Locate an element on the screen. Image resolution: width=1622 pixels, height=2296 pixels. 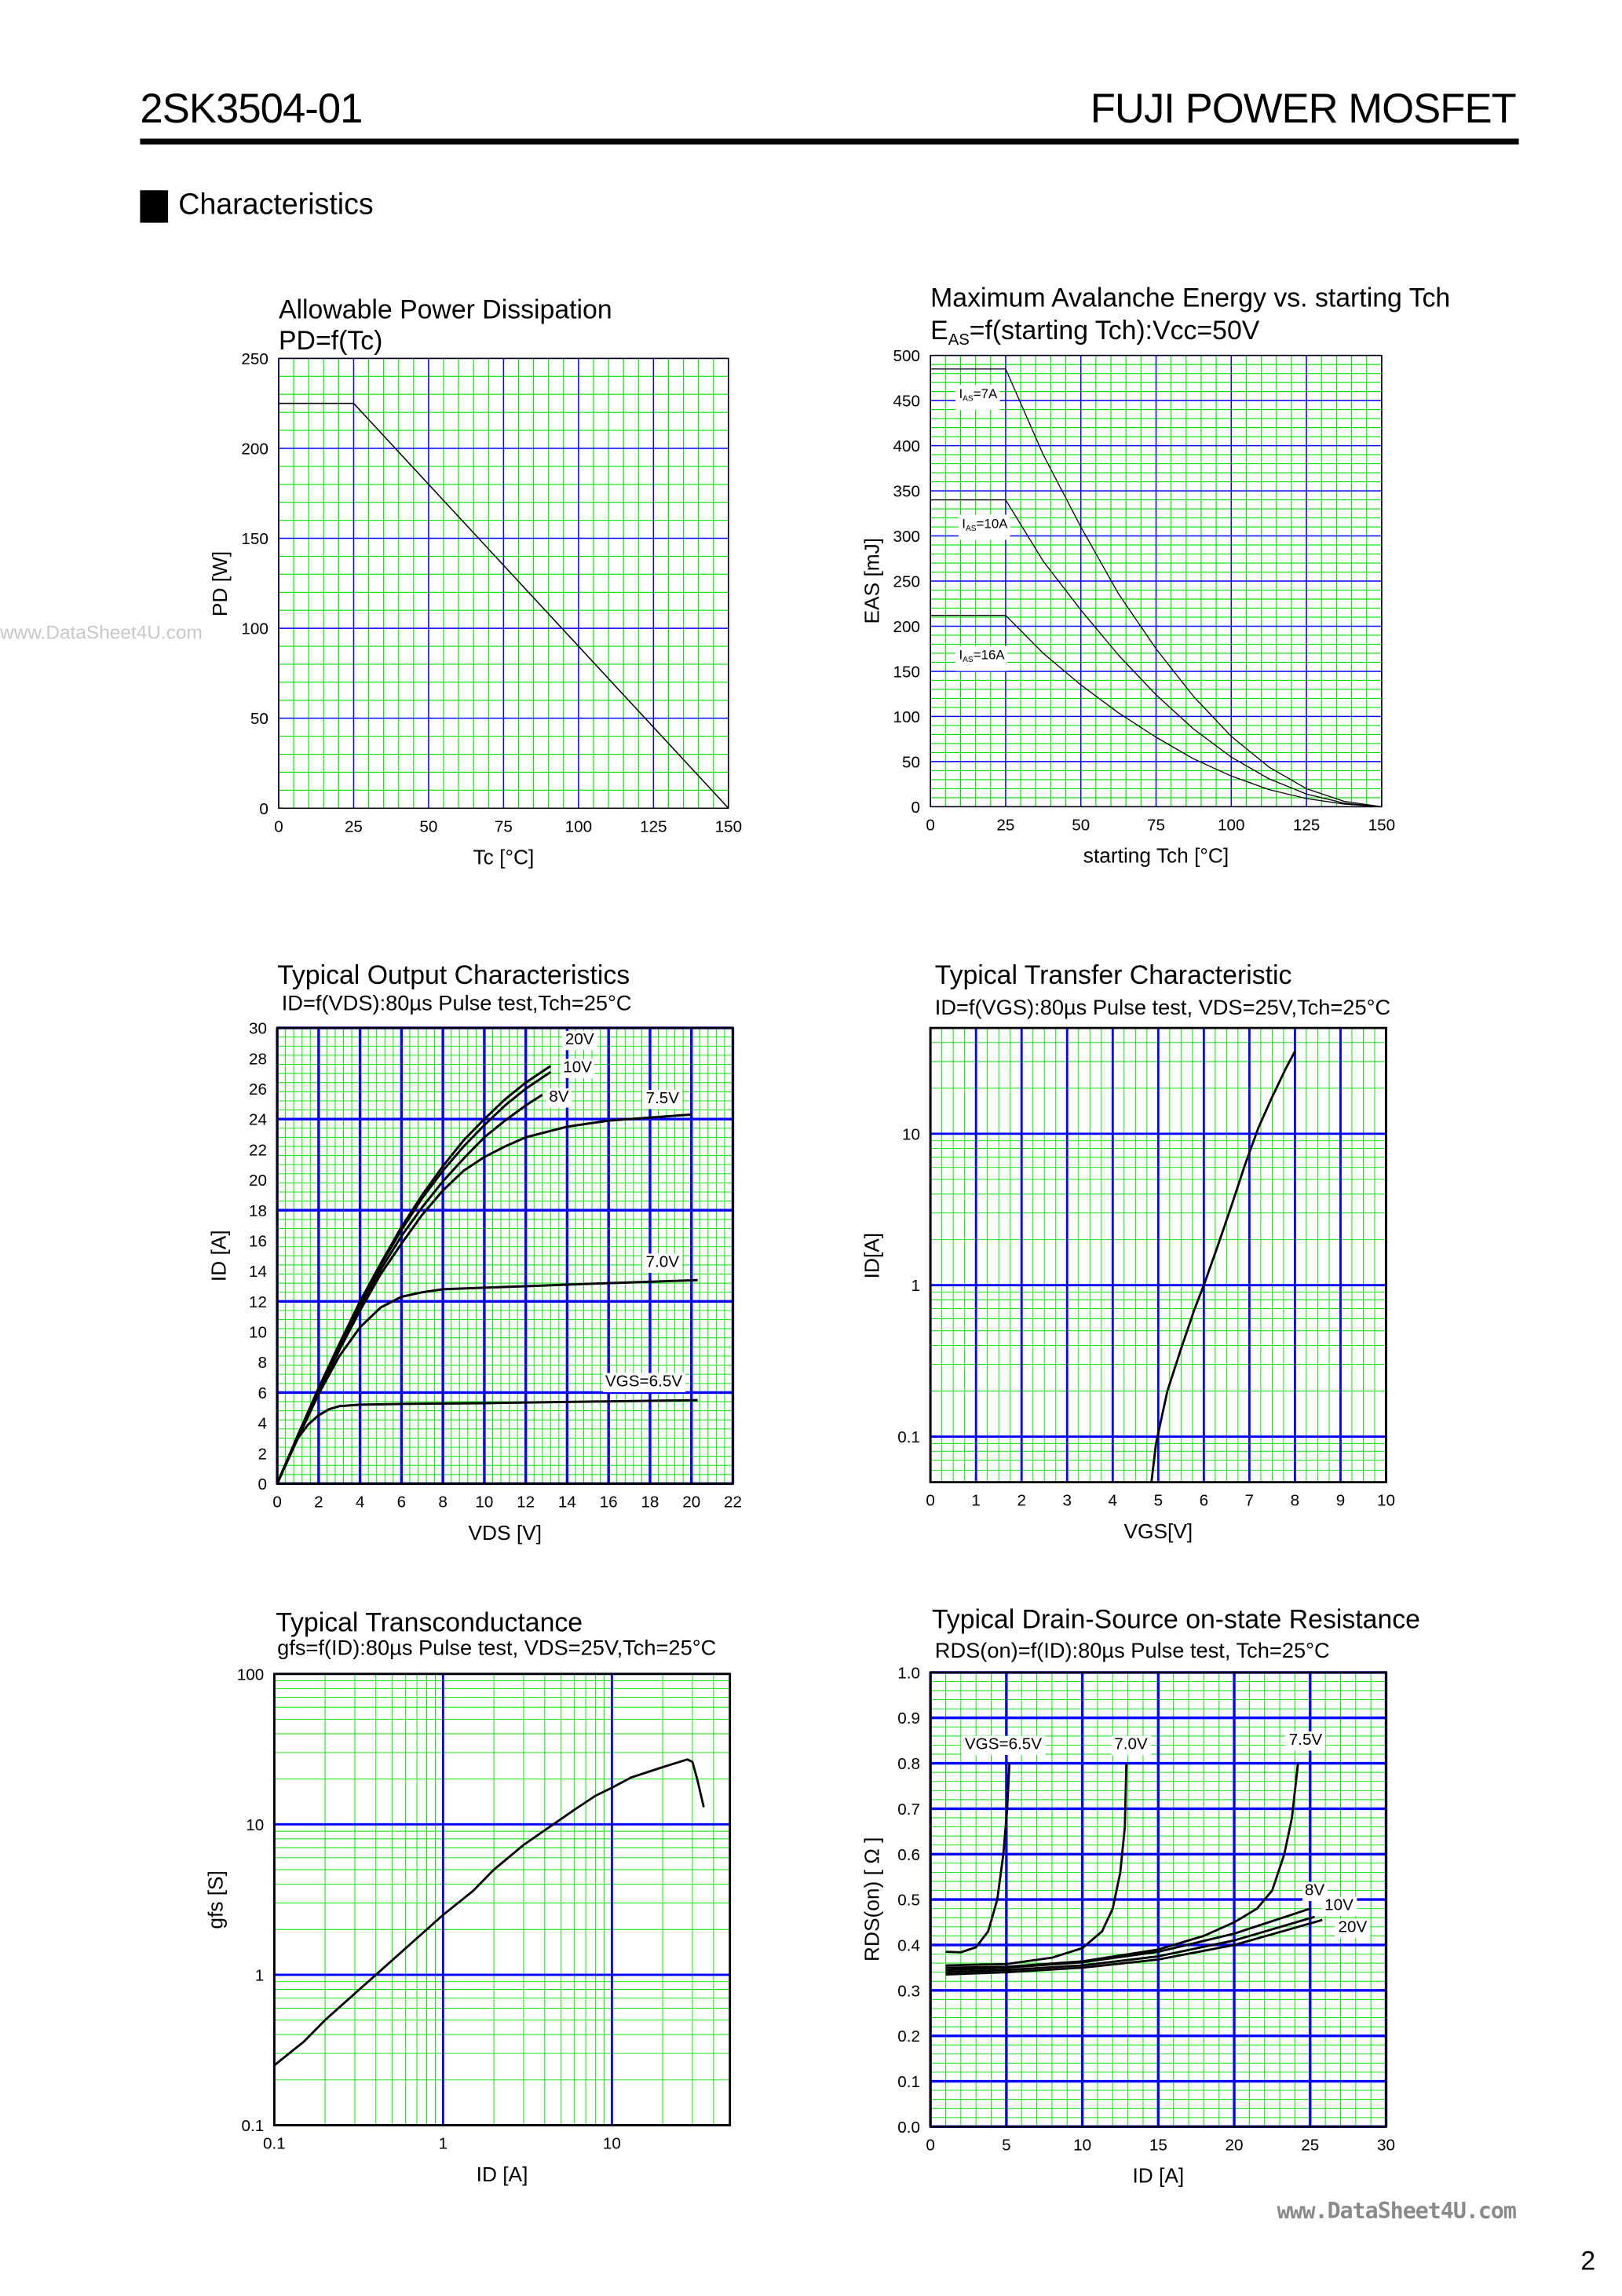
series-label: IAS=16A is located at coordinates (981, 658).